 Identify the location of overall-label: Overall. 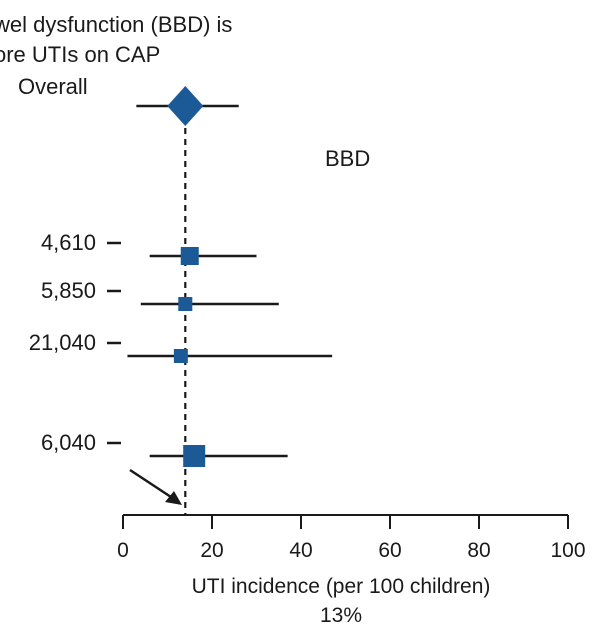
(53, 86).